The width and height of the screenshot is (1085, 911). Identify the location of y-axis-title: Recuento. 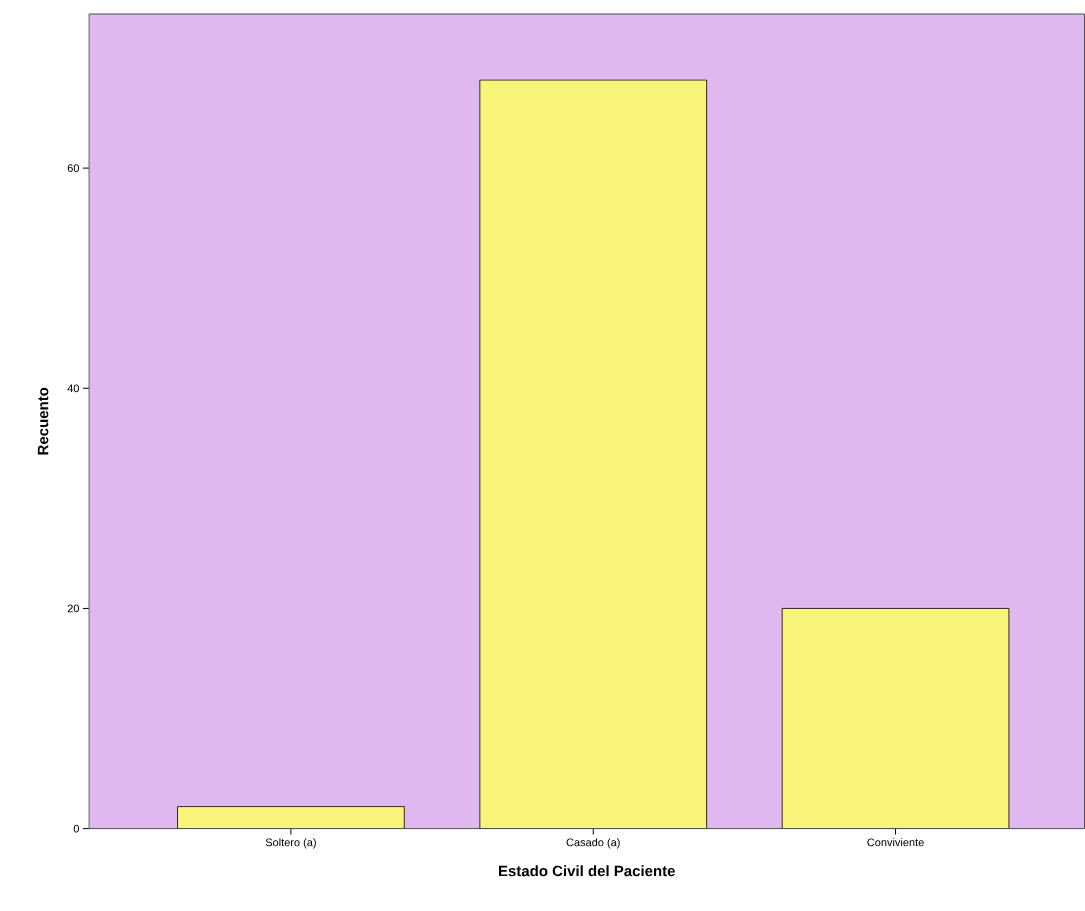
(43, 421).